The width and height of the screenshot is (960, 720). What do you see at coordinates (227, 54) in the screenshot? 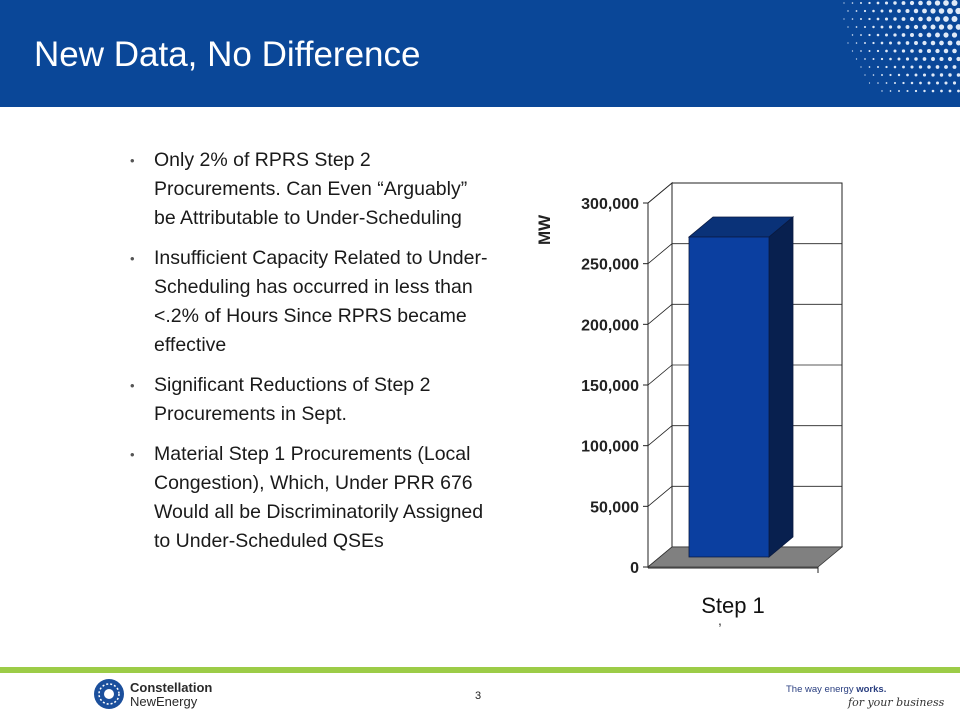
I see `slide-title: New Data, No Difference` at bounding box center [227, 54].